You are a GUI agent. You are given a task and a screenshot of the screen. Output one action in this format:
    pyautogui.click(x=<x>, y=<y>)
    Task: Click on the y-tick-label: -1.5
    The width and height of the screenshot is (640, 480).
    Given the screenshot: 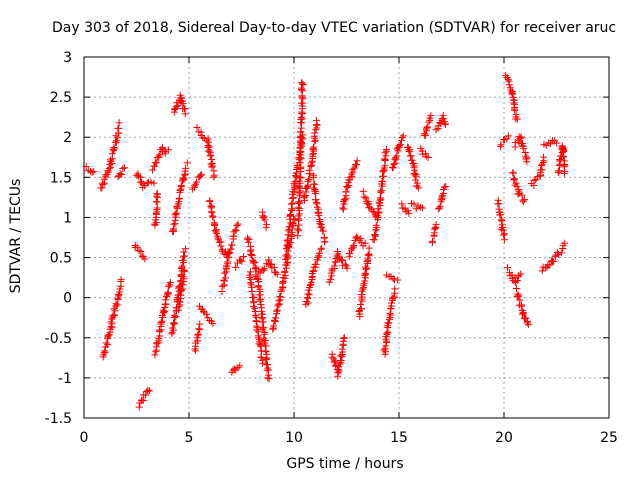 What is the action you would take?
    pyautogui.click(x=58, y=419)
    